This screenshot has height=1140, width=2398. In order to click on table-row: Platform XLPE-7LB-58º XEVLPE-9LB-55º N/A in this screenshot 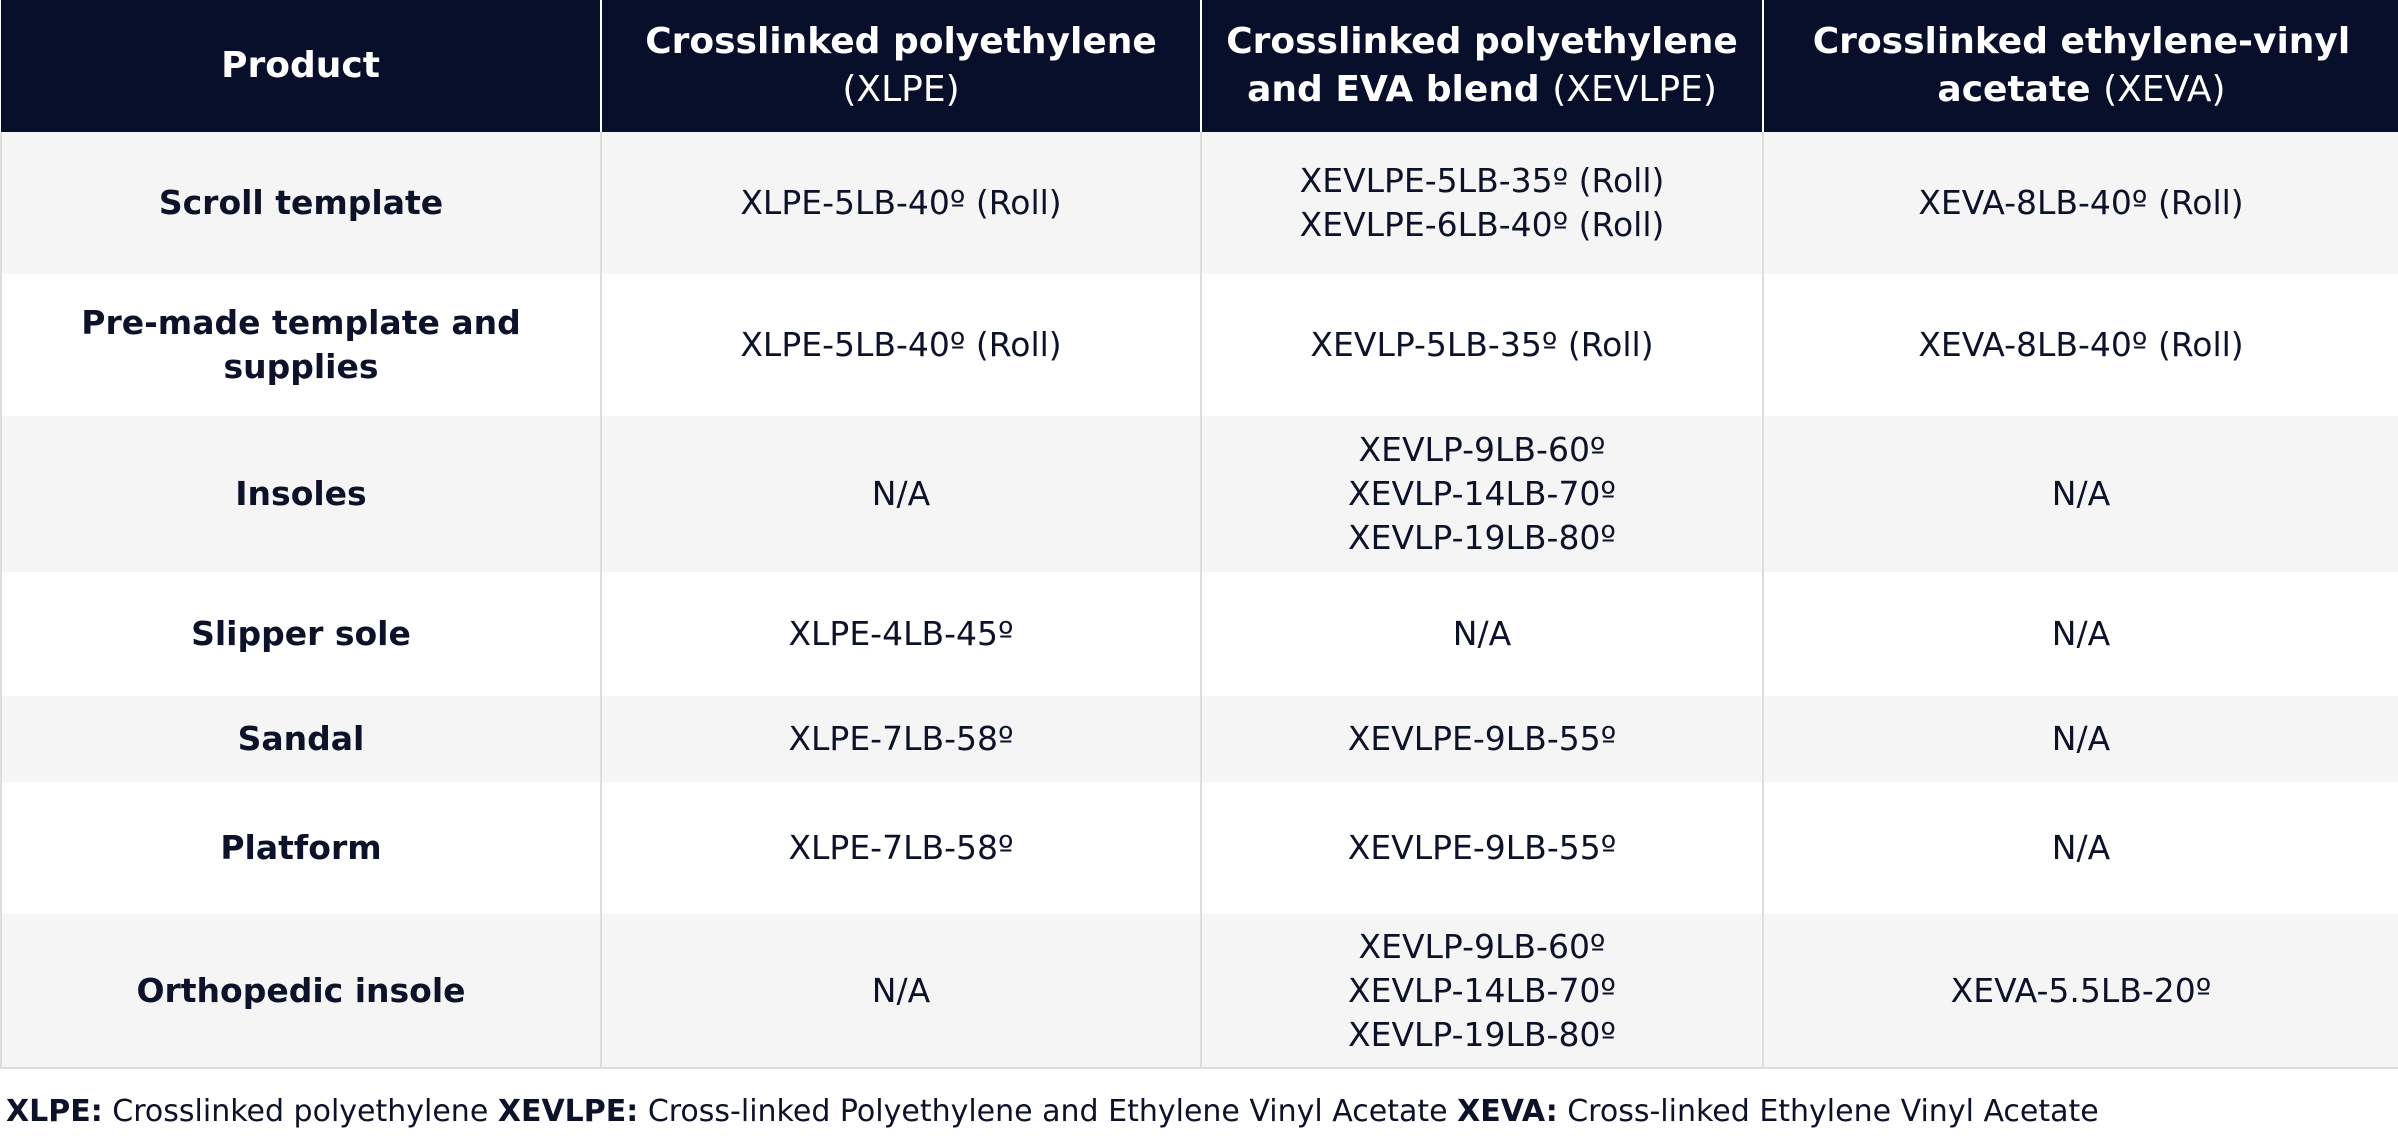, I will do `click(1199, 848)`.